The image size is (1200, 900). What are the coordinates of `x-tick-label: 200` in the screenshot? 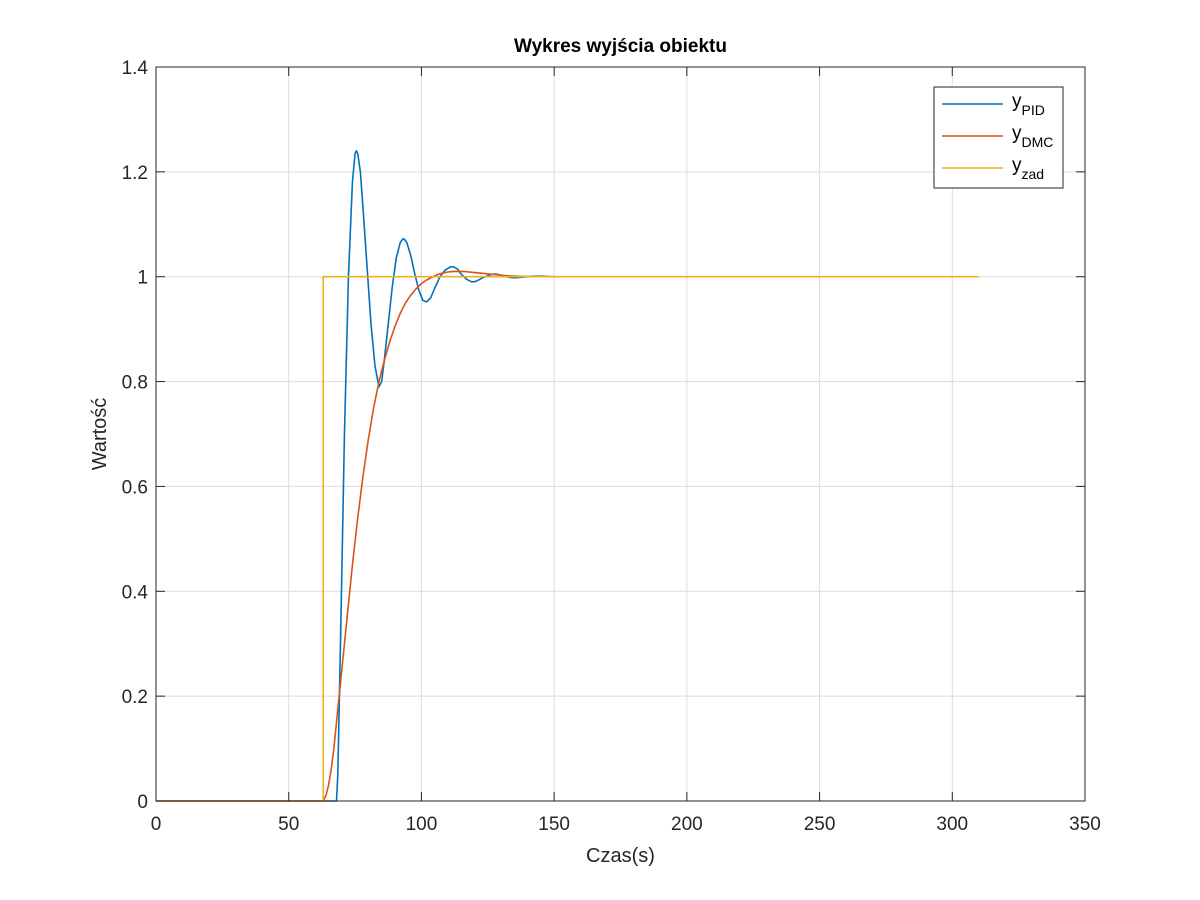 It's located at (687, 824).